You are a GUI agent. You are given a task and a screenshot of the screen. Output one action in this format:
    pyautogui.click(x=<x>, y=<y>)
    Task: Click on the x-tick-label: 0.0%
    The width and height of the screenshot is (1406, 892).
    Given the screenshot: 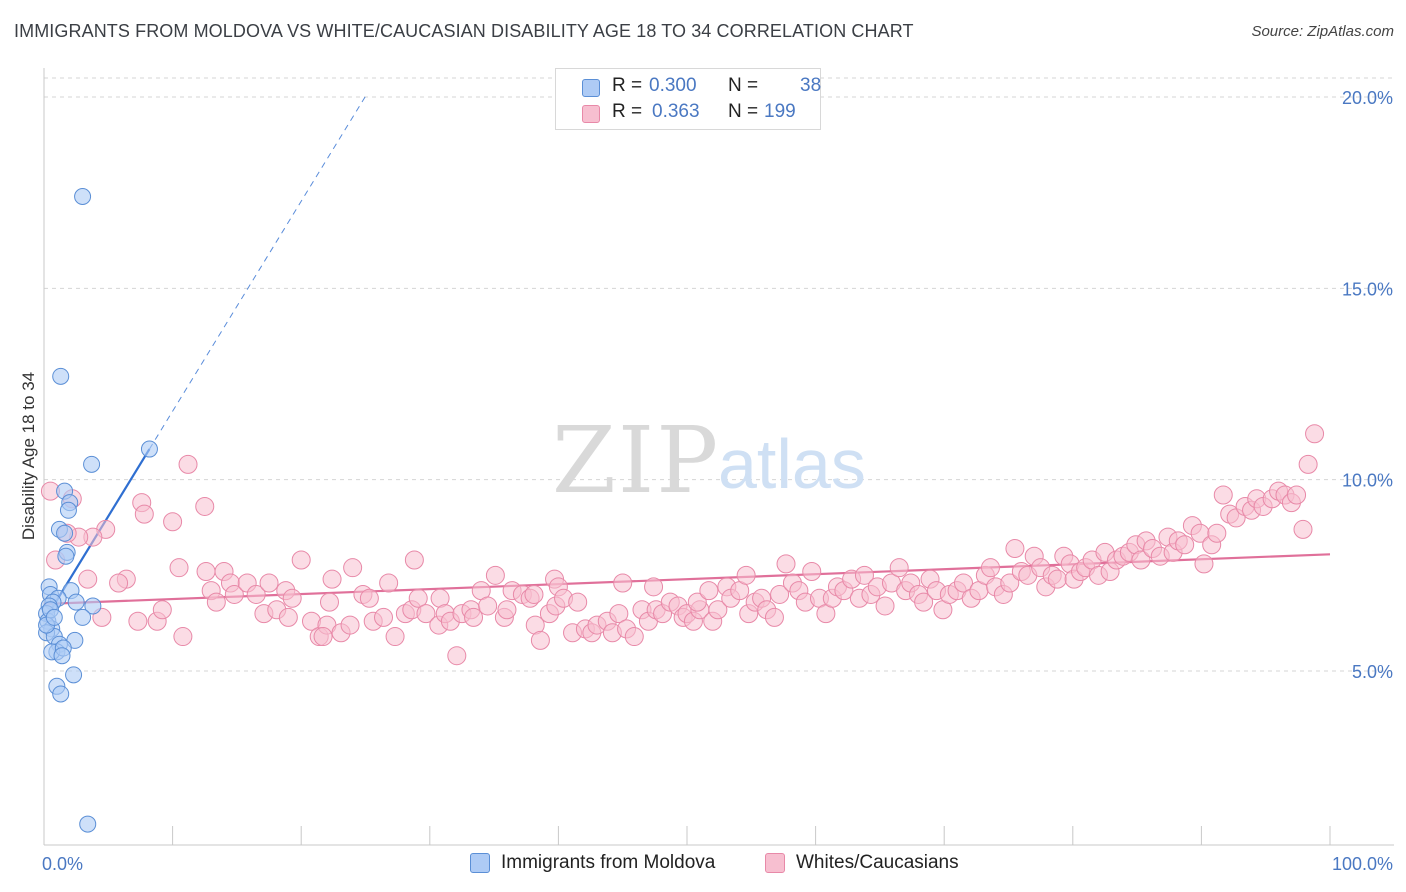 What is the action you would take?
    pyautogui.click(x=62, y=864)
    